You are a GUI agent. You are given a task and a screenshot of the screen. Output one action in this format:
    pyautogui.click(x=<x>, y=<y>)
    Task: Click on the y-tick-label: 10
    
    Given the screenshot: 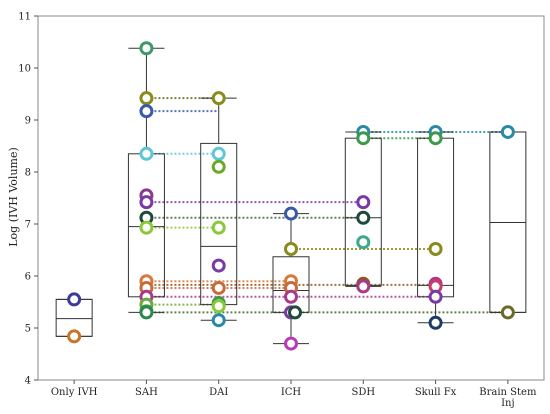 What is the action you would take?
    pyautogui.click(x=24, y=69)
    